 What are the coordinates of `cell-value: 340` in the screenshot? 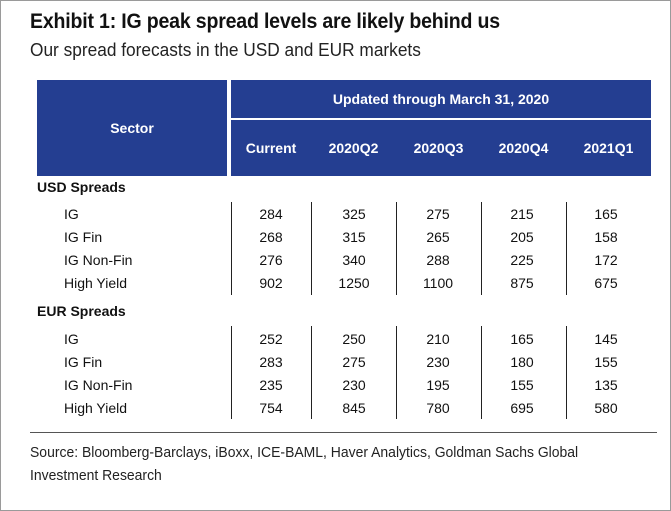 It's located at (354, 260).